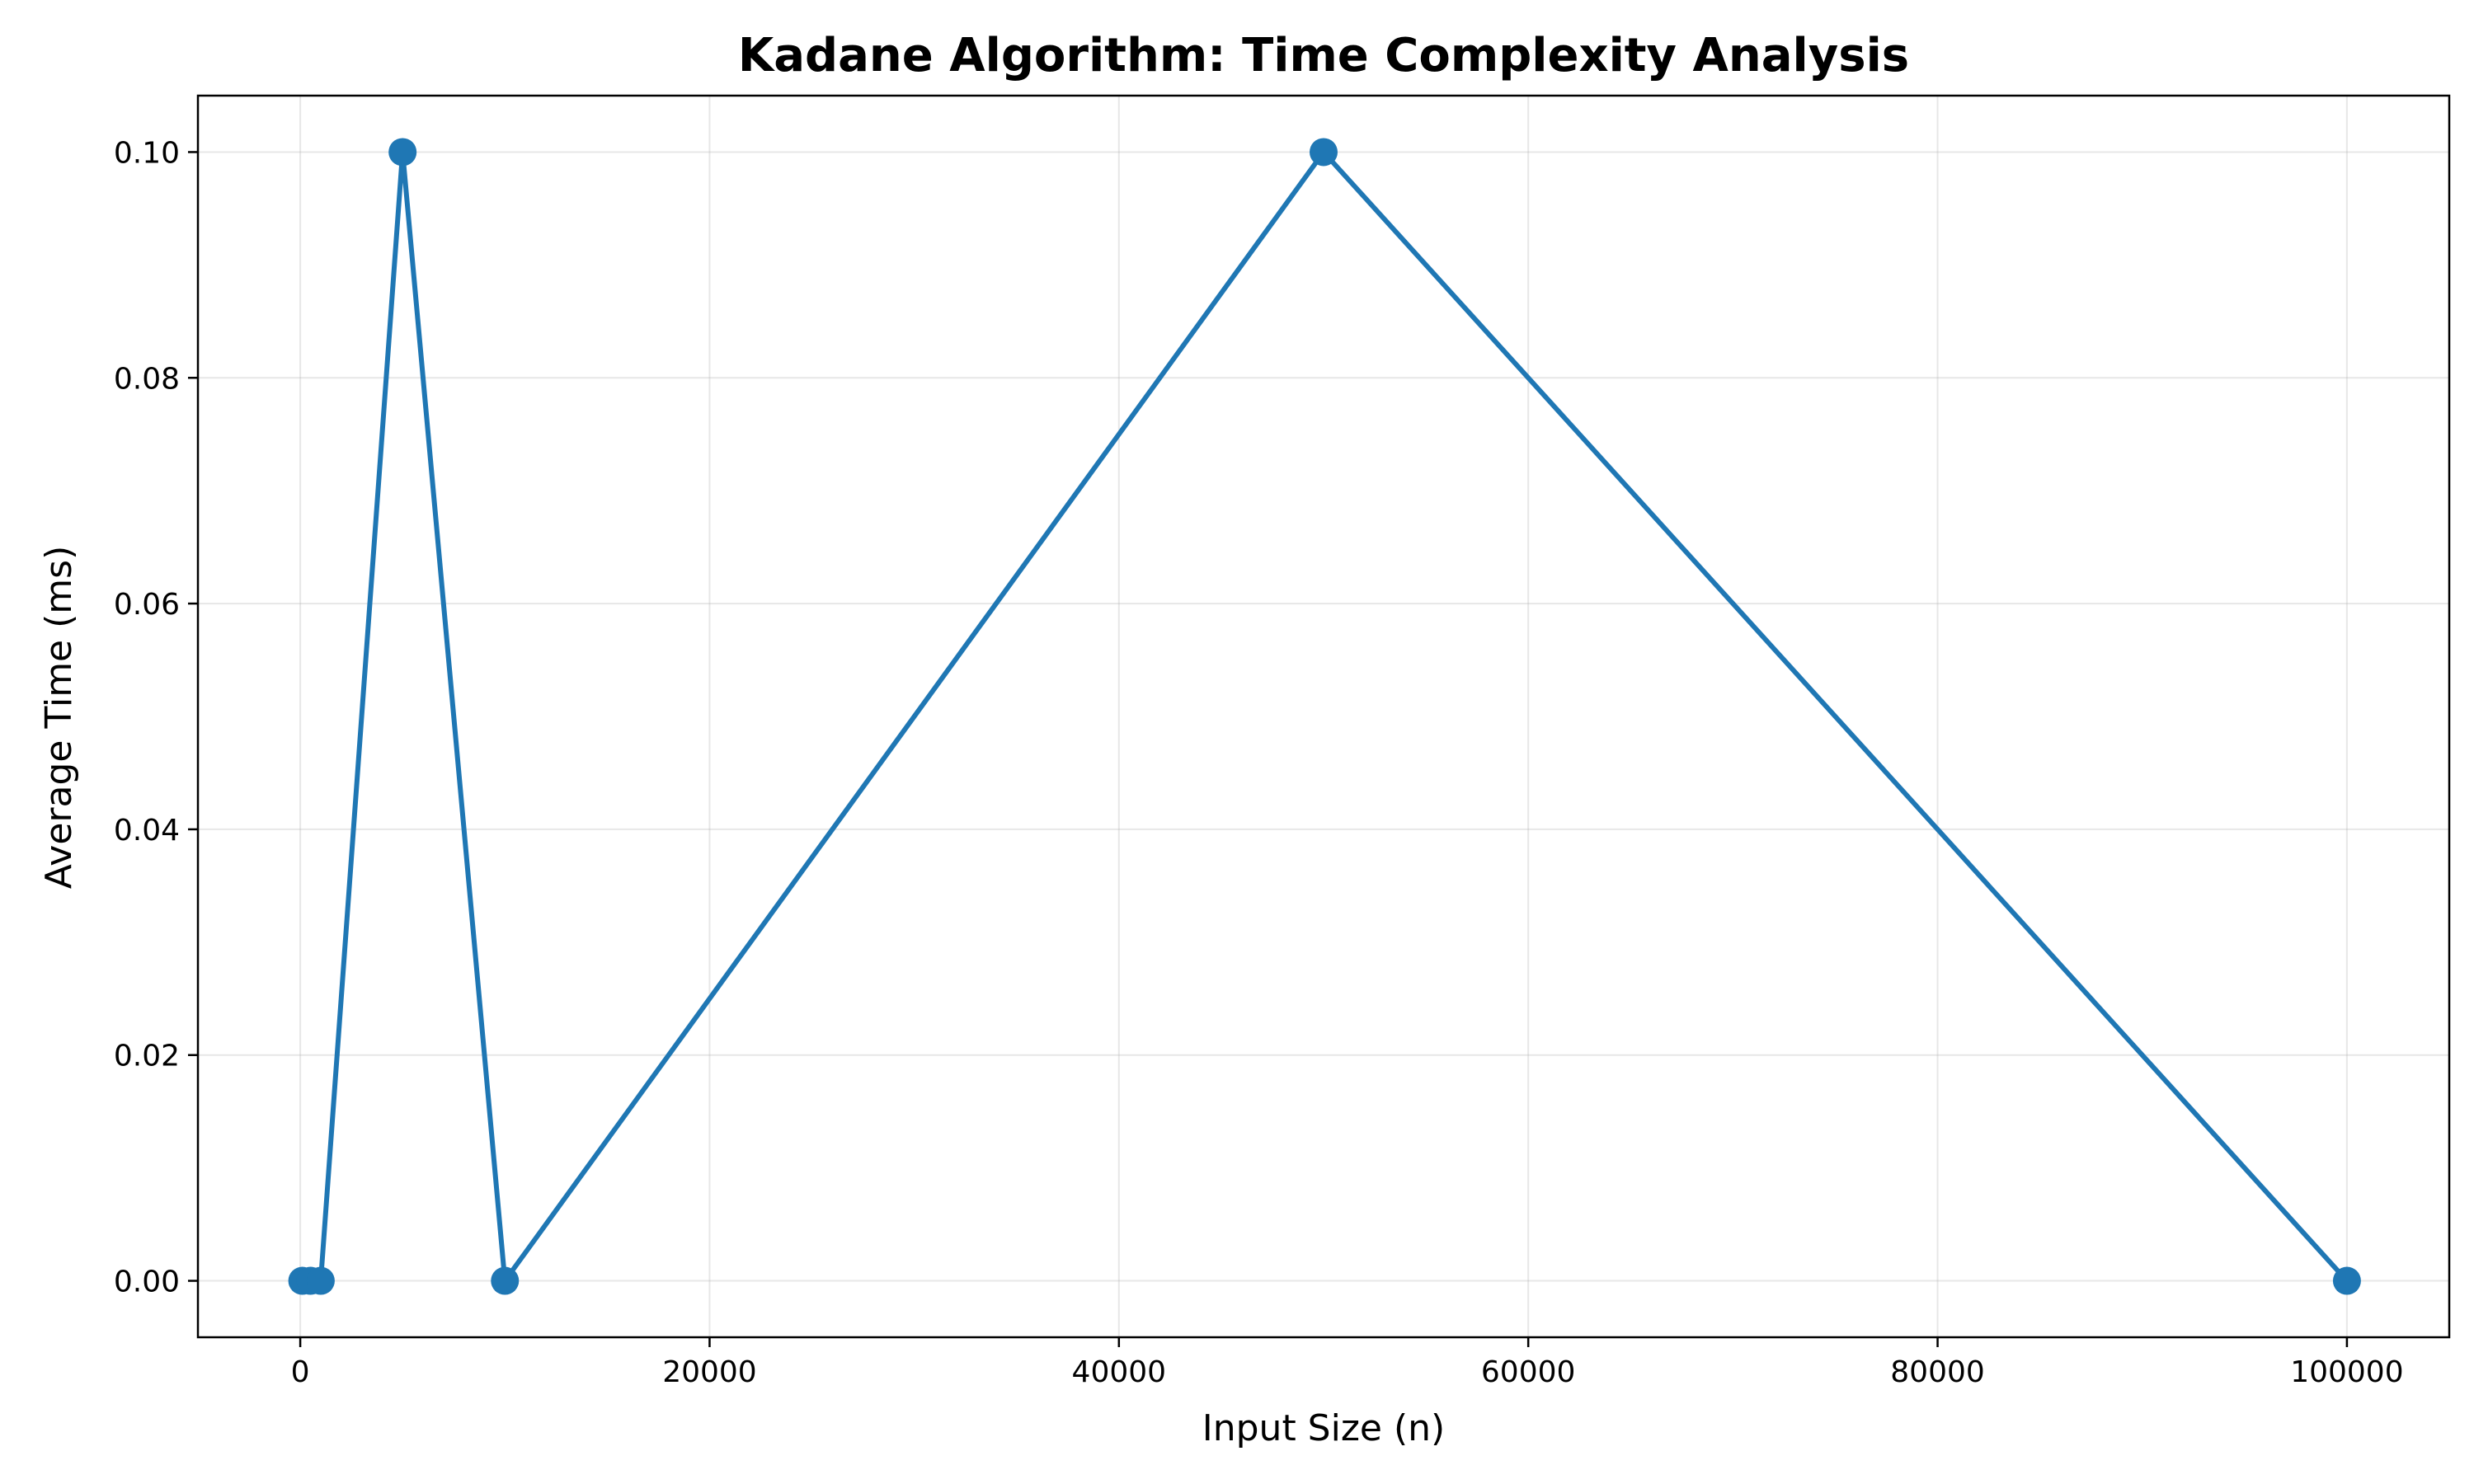 The image size is (2474, 1484). What do you see at coordinates (300, 1372) in the screenshot?
I see `x-tick-label: 0` at bounding box center [300, 1372].